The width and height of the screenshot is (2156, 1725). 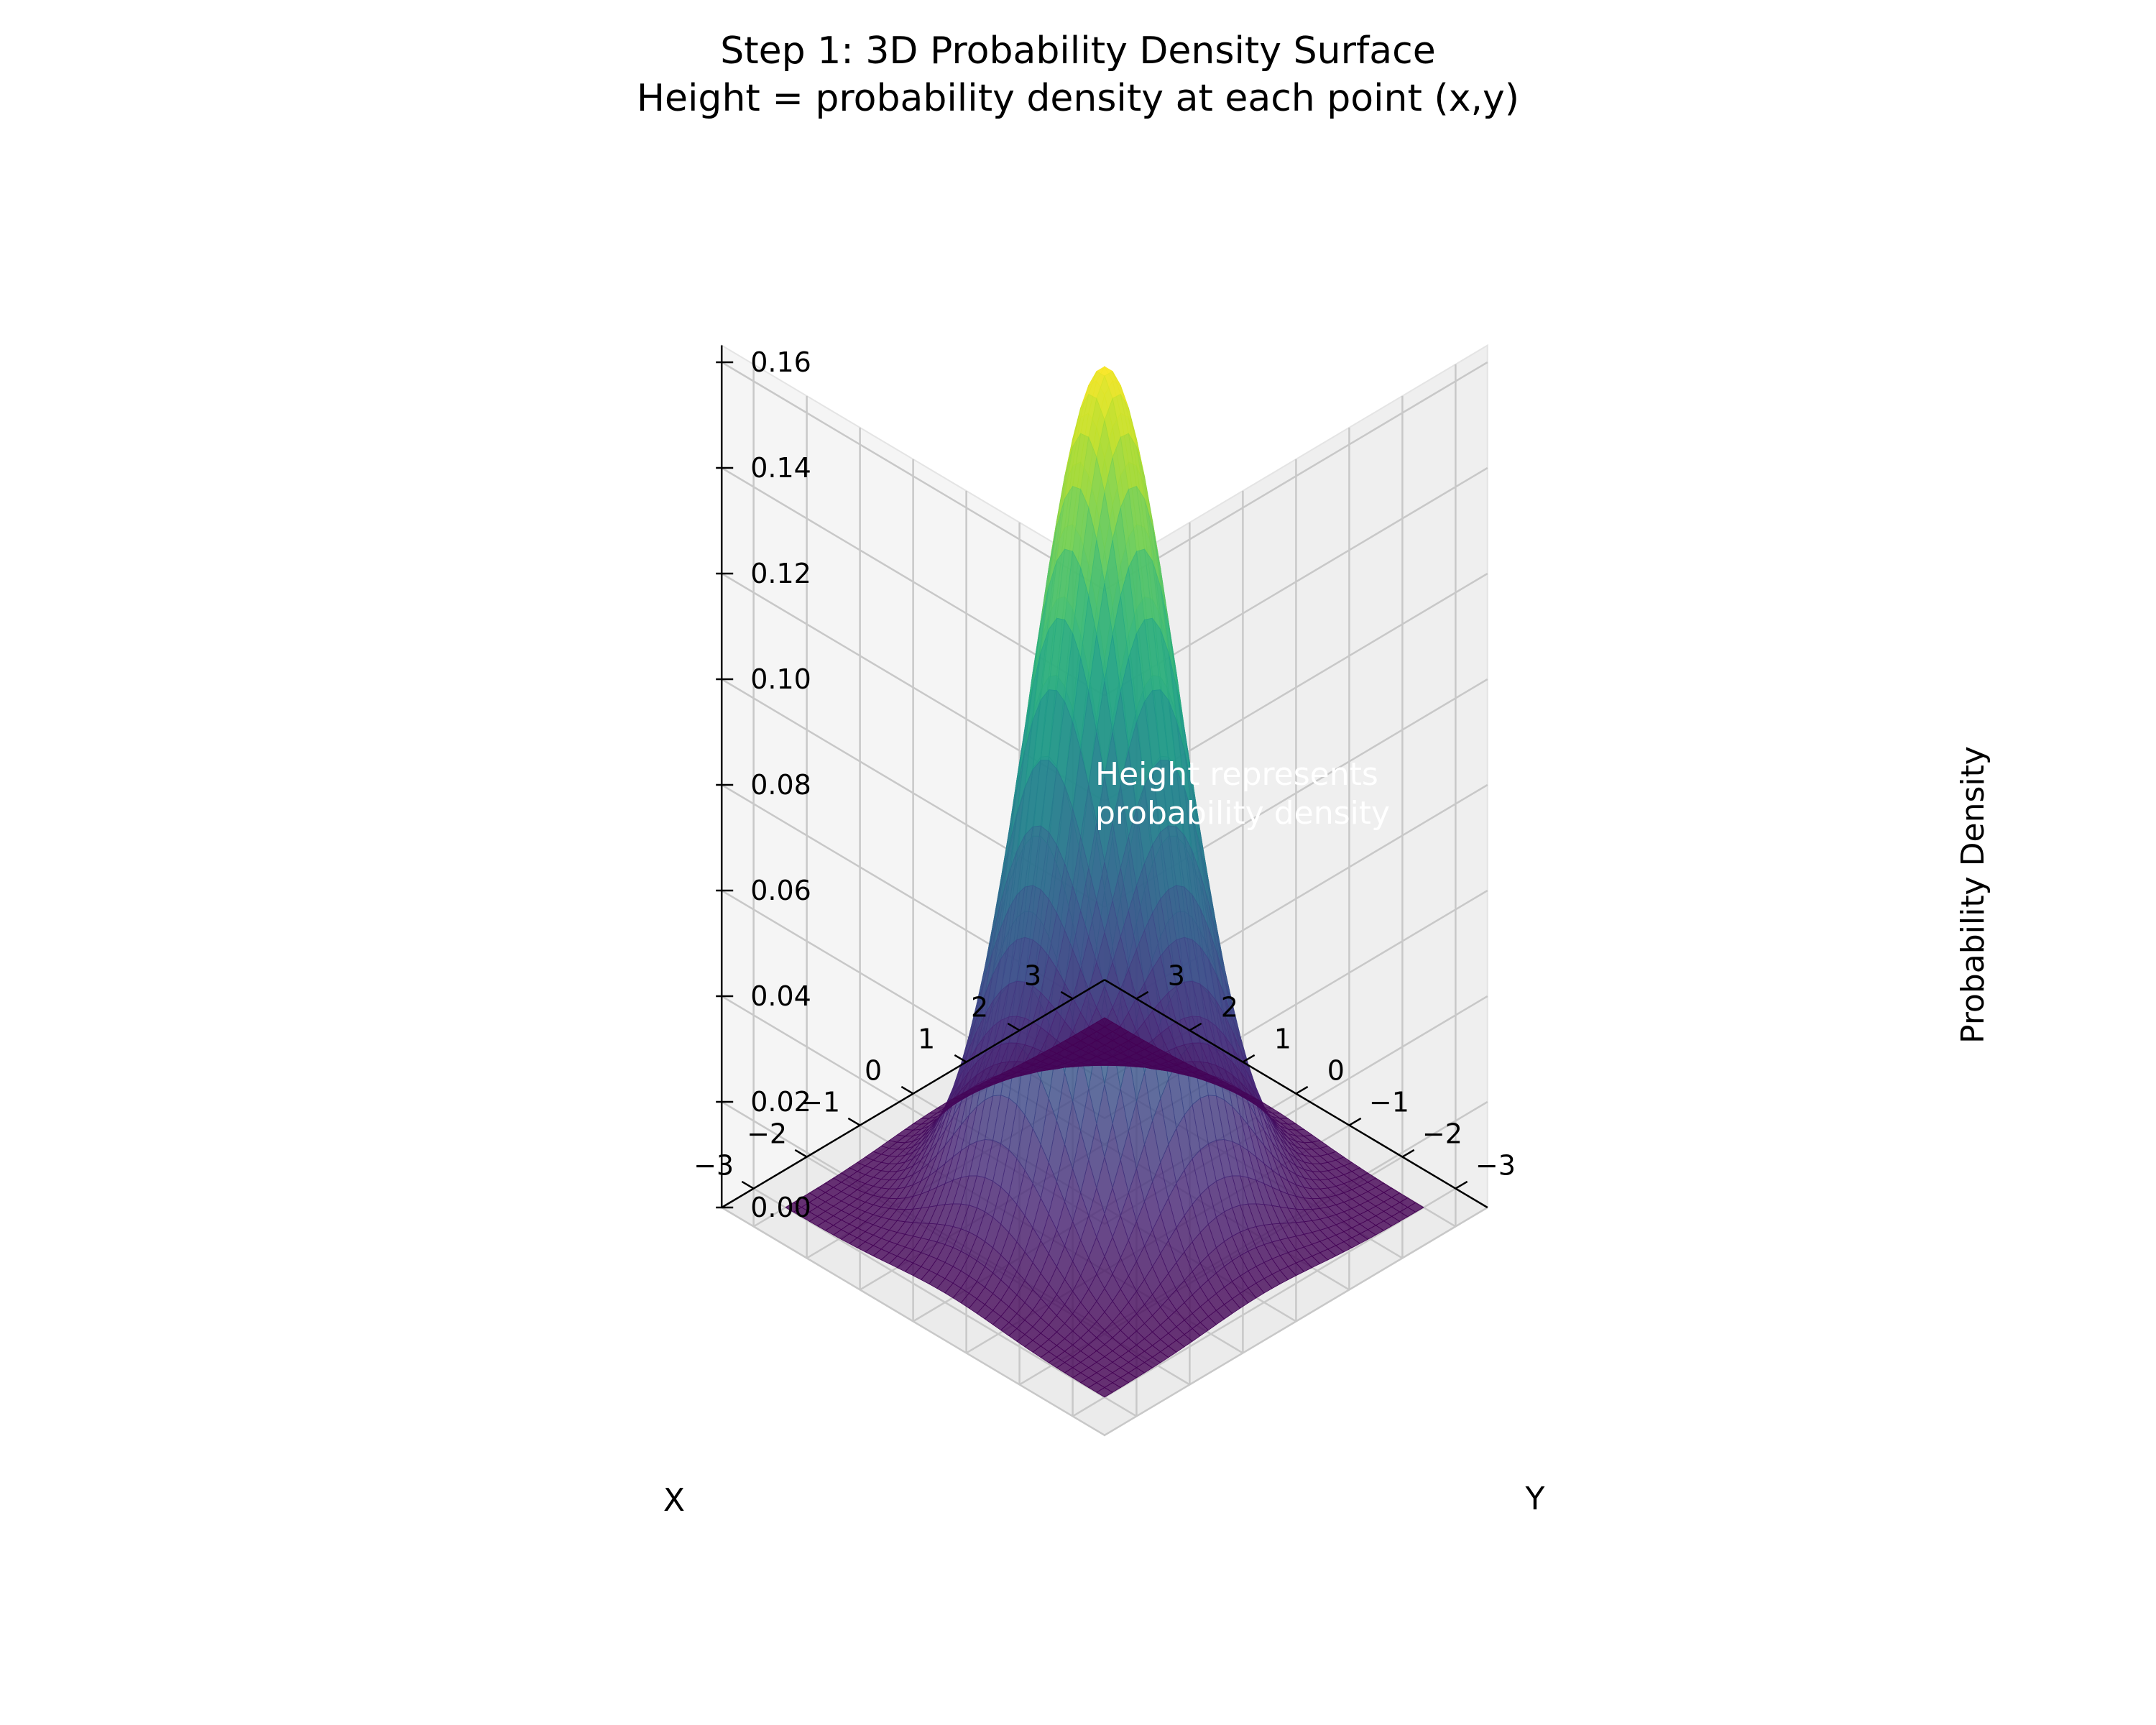 What do you see at coordinates (1033, 976) in the screenshot?
I see `y-tick-label: 3` at bounding box center [1033, 976].